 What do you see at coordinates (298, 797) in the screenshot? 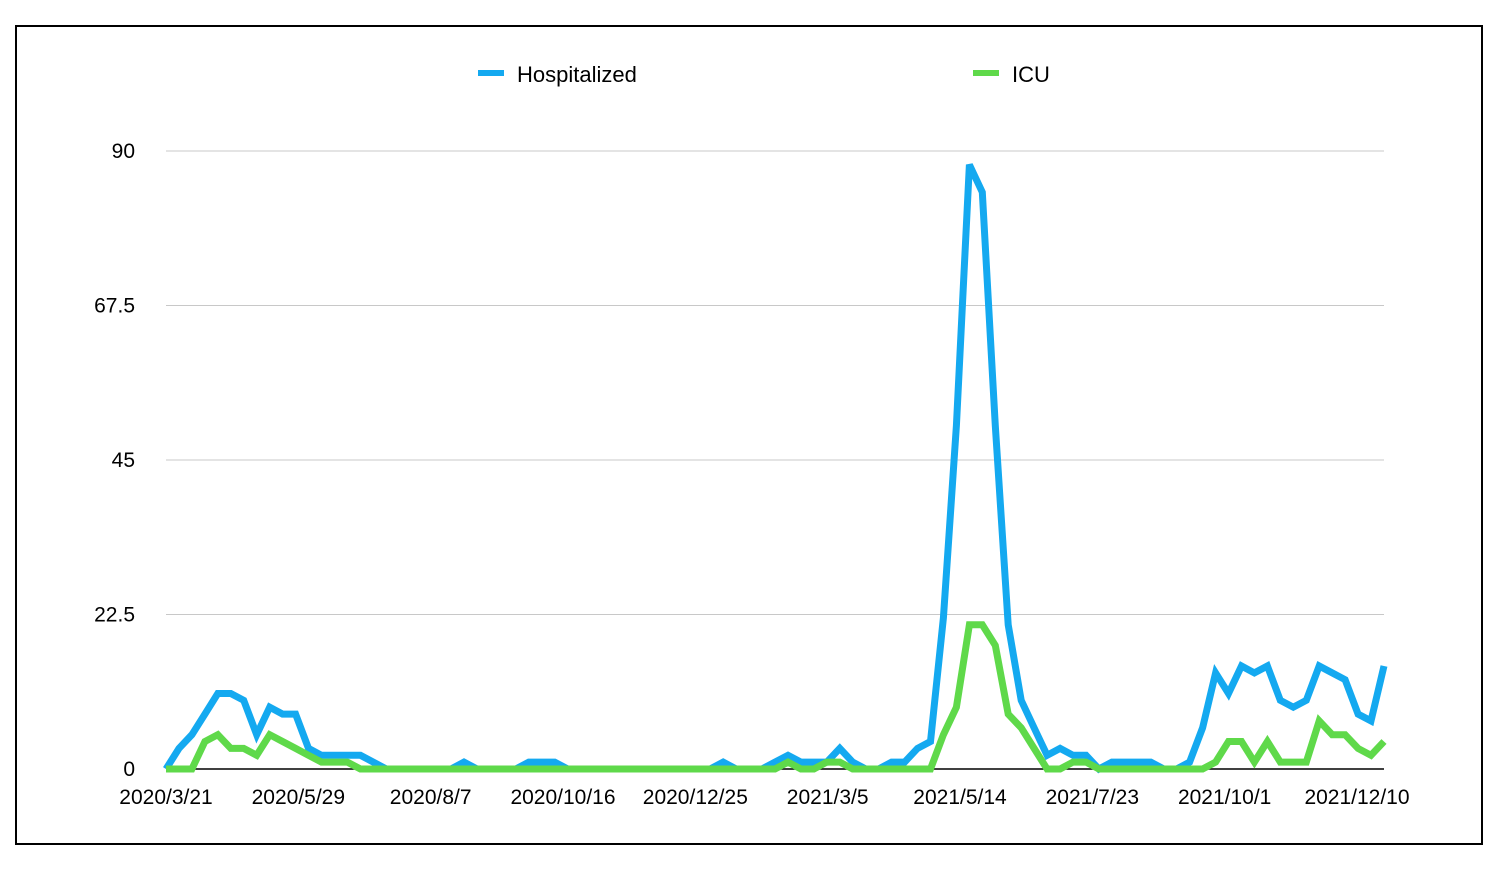
I see `x-tick-label: 2020/5/29` at bounding box center [298, 797].